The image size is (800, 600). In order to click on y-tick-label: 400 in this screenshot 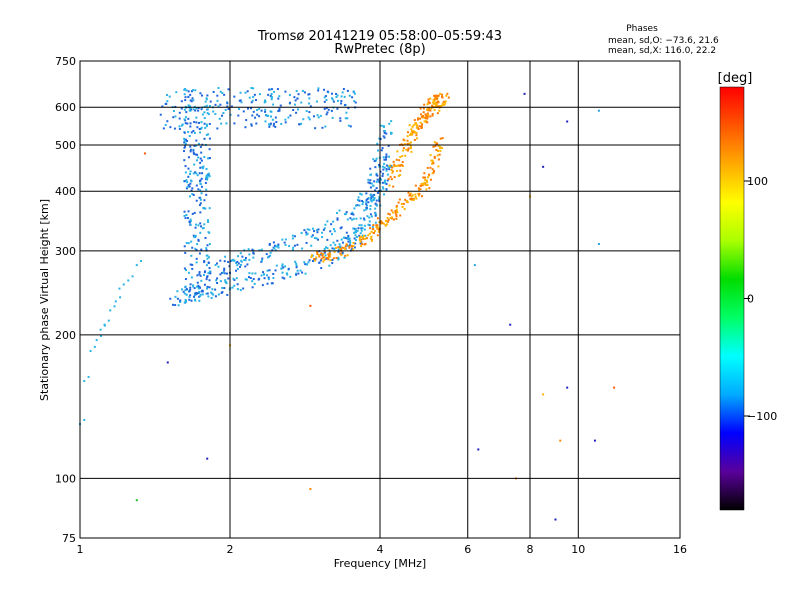, I will do `click(65, 191)`.